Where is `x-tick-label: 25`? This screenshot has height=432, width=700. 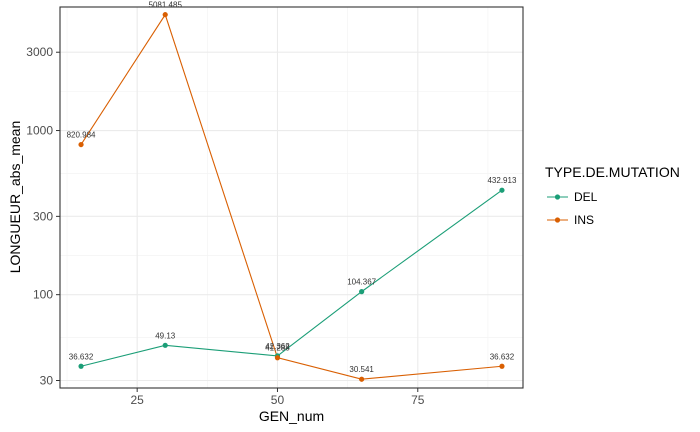
x-tick-label: 25 is located at coordinates (137, 400).